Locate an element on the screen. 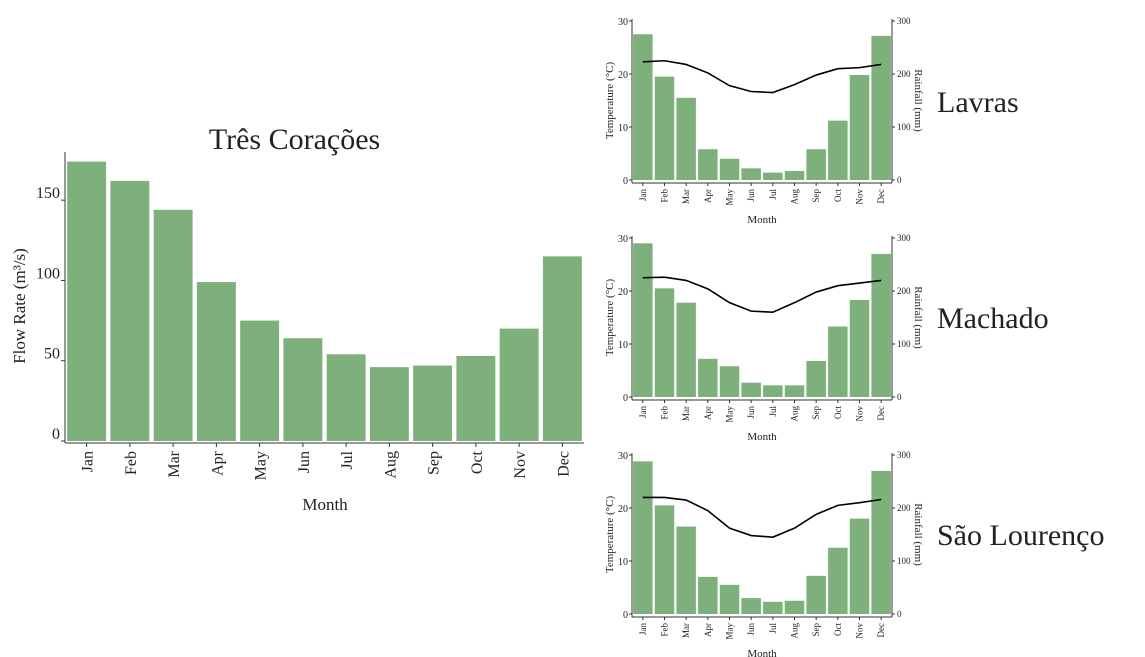  y-tick-label: 150 is located at coordinates (48, 193).